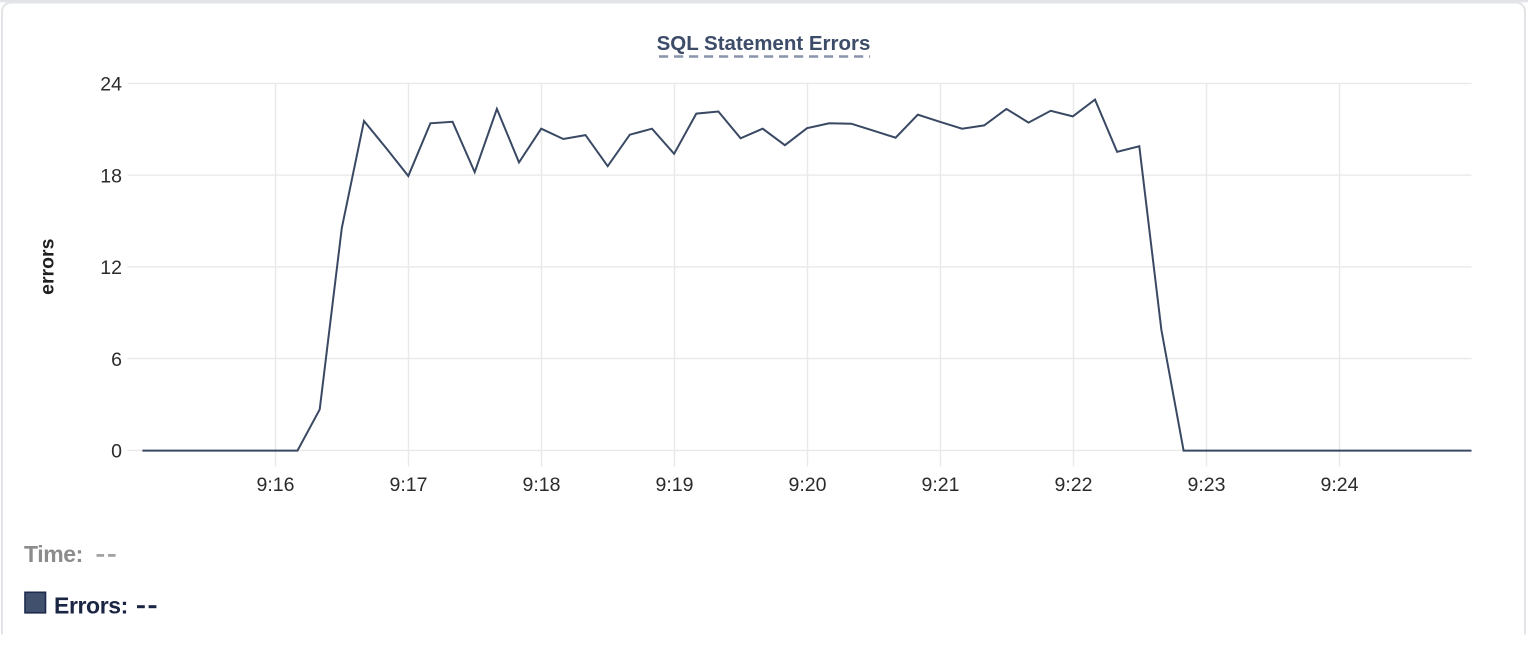  Describe the element at coordinates (53, 554) in the screenshot. I see `svg-text: Time:` at that location.